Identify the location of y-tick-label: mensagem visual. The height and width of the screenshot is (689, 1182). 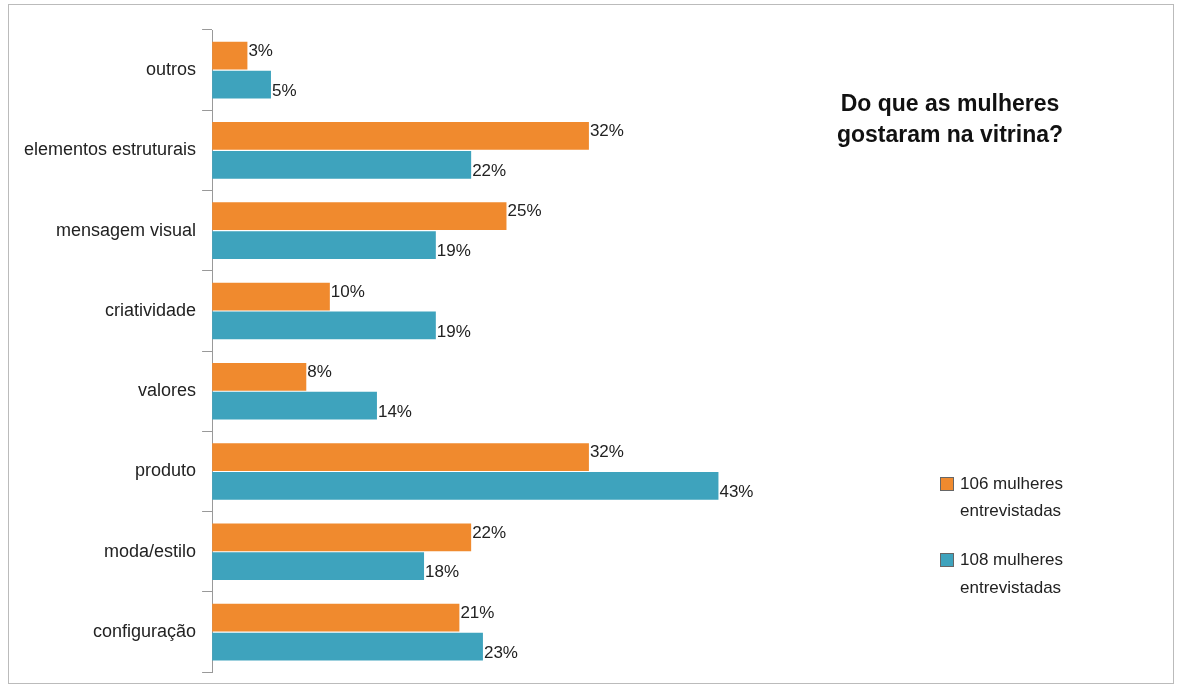
(126, 229).